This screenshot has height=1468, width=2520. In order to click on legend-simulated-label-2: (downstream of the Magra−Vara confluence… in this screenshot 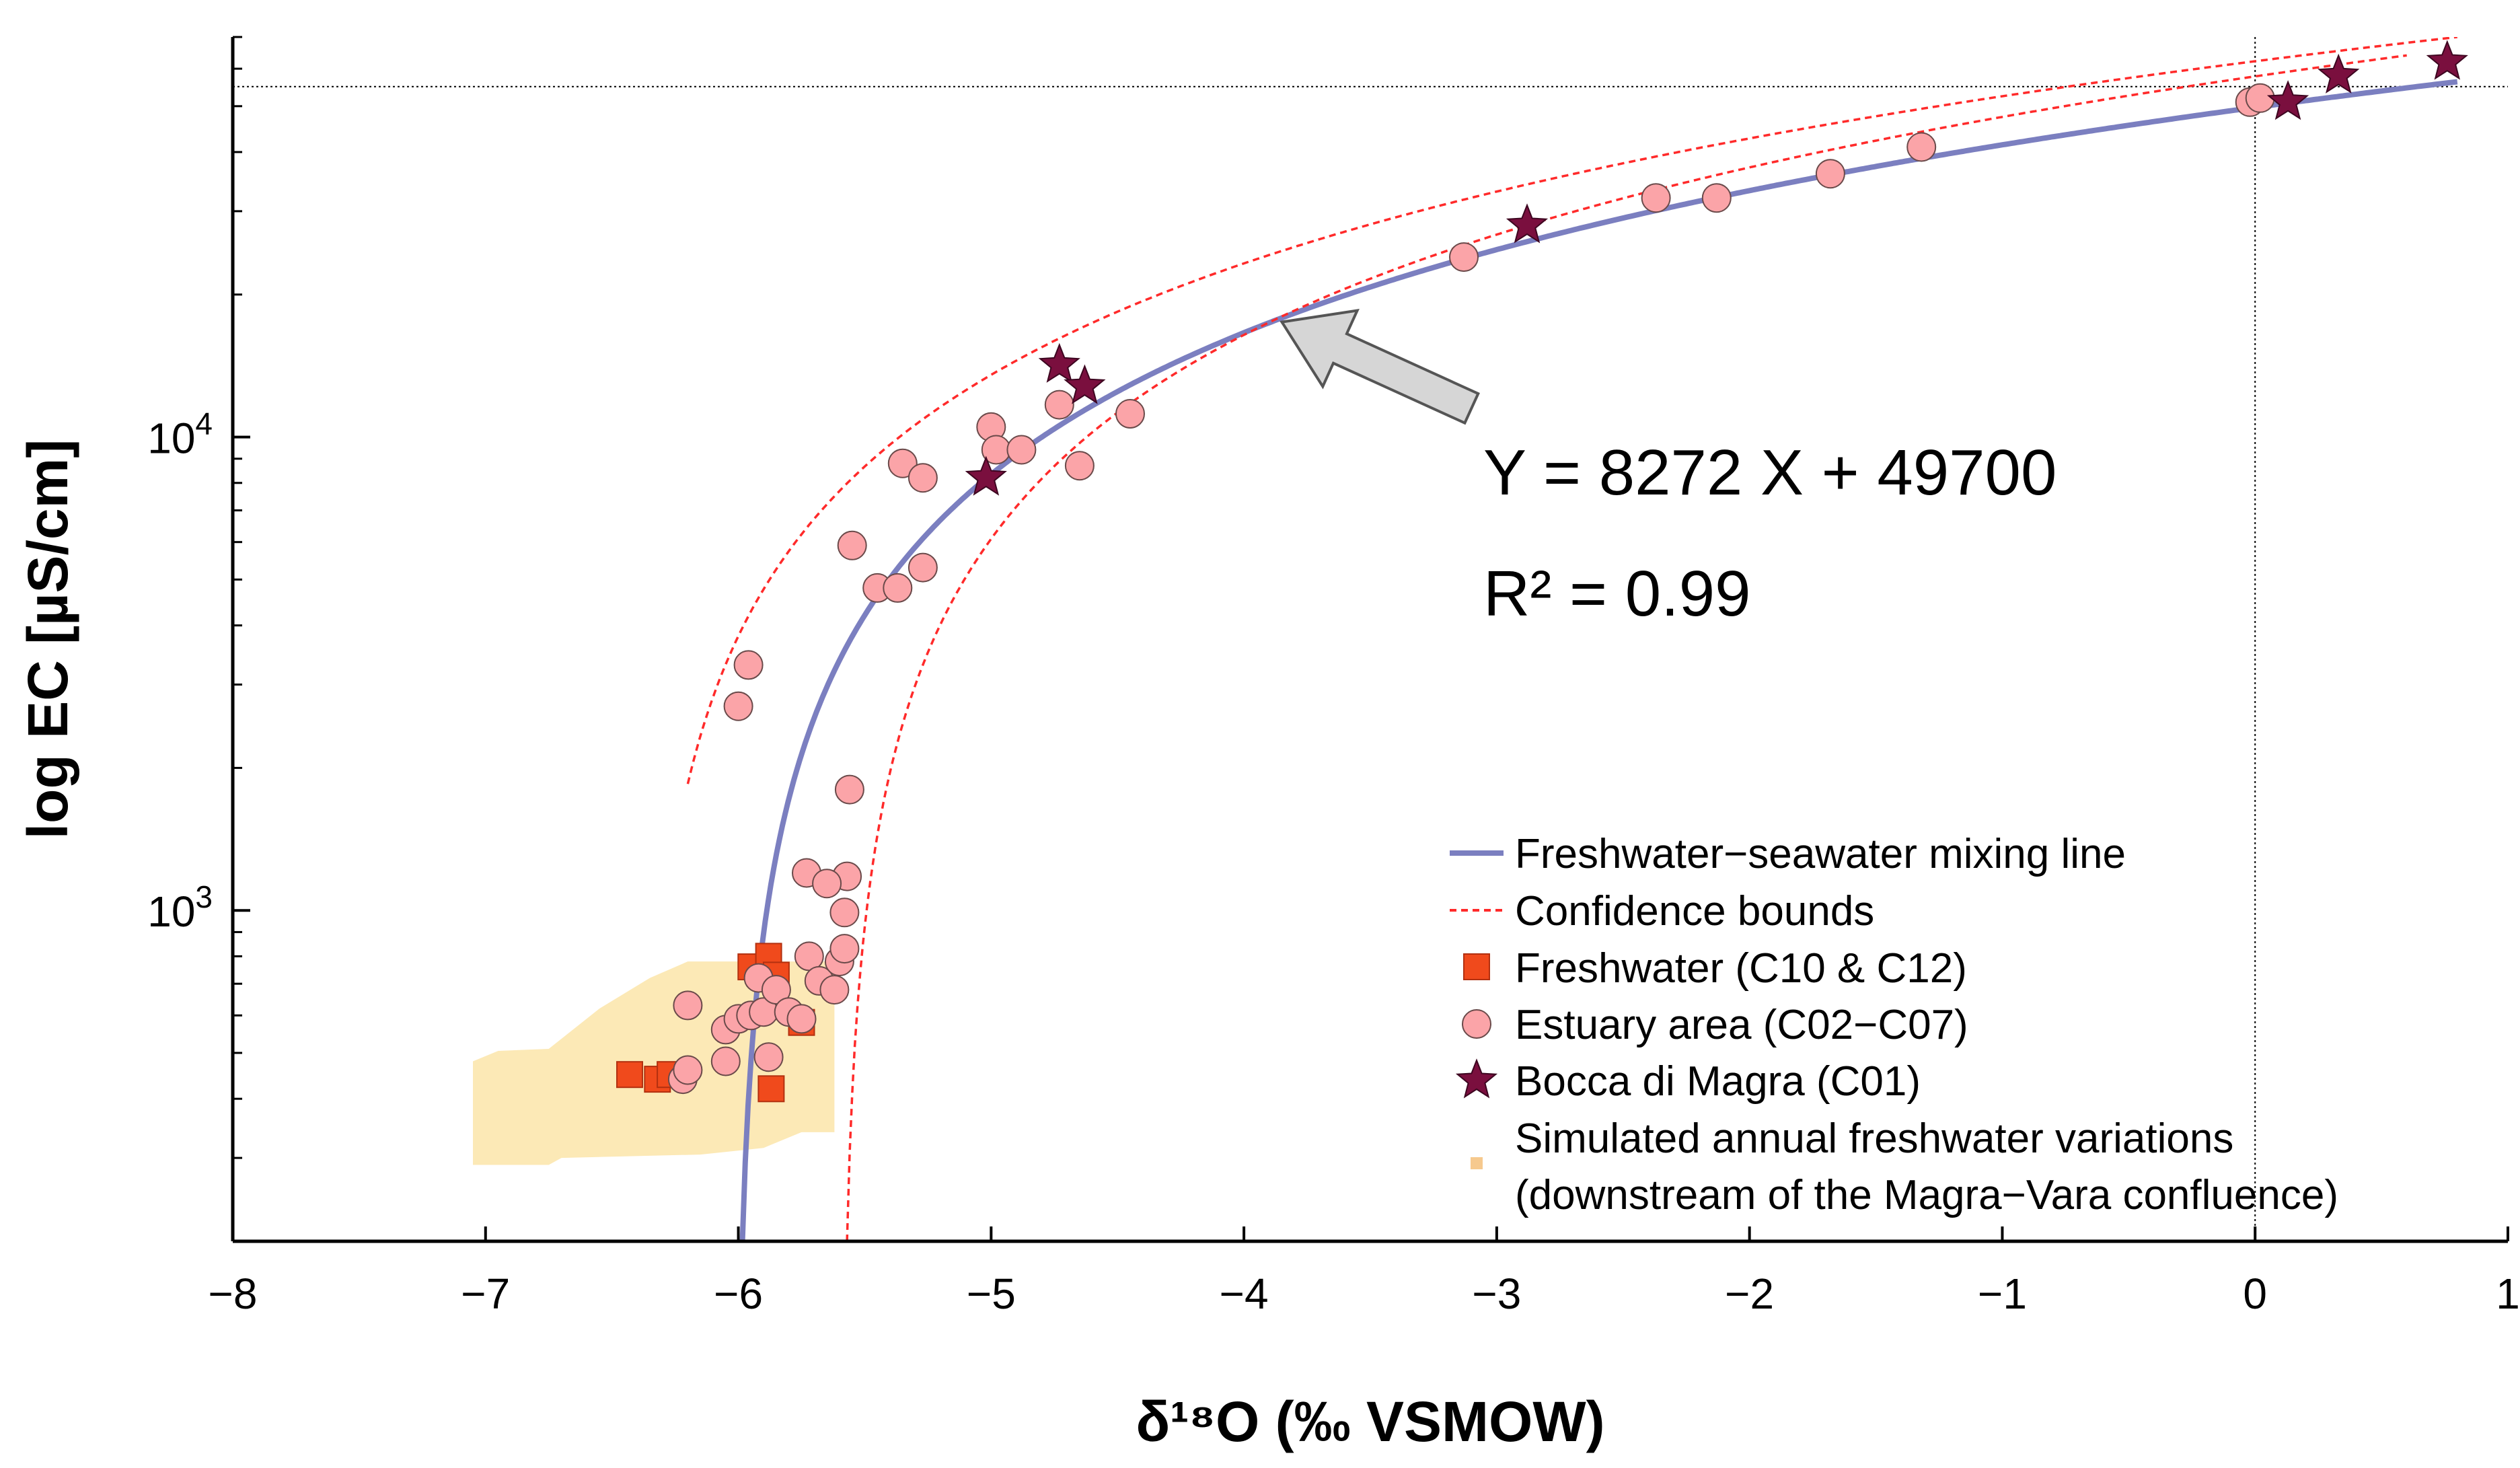, I will do `click(1926, 1195)`.